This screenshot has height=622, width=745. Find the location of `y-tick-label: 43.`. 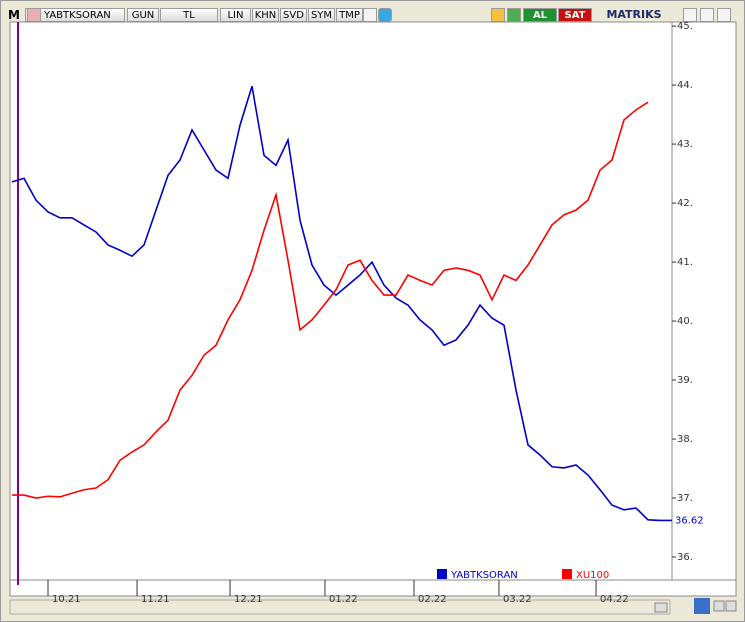

y-tick-label: 43. is located at coordinates (685, 144).